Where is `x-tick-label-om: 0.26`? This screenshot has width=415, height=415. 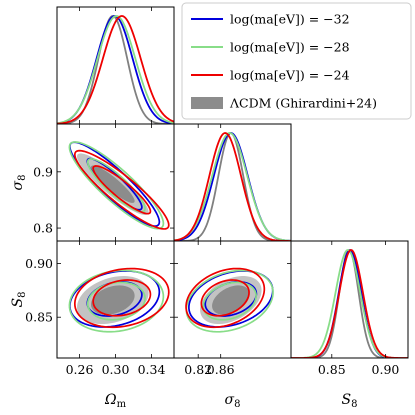 x-tick-label-om: 0.26 is located at coordinates (80, 369).